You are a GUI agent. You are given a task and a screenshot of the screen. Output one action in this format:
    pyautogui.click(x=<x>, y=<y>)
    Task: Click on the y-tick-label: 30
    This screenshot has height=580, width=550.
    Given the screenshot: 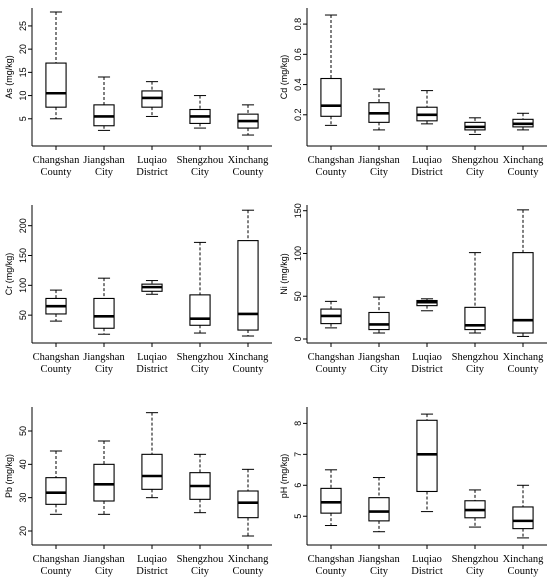 What is the action you would take?
    pyautogui.click(x=23, y=498)
    